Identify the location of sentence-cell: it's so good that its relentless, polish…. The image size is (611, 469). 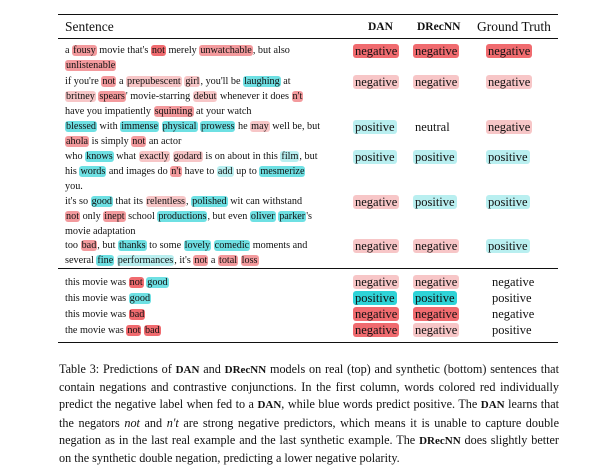
(206, 216).